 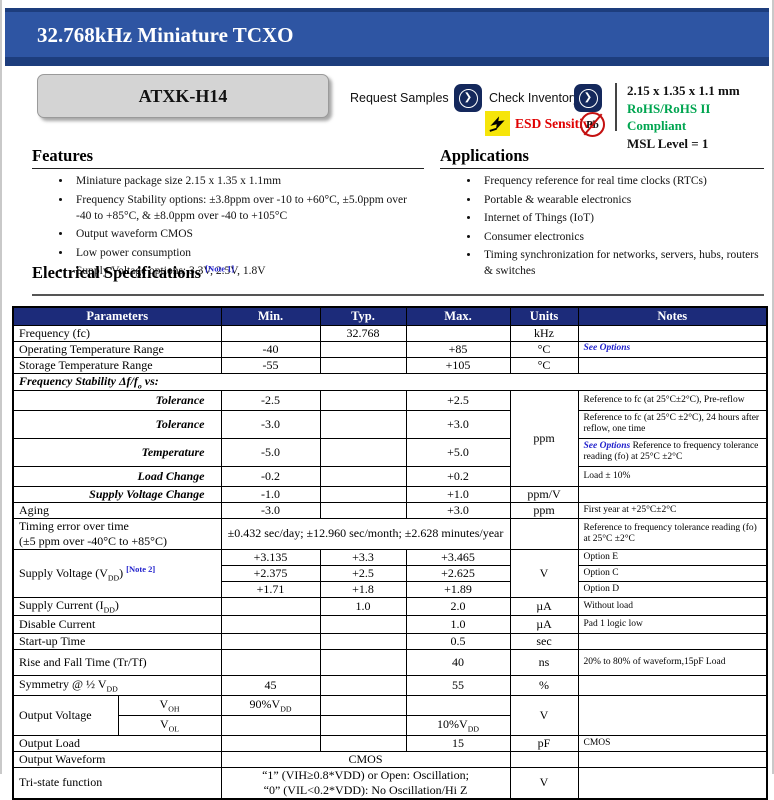 I want to click on table-cell: 45, so click(x=270, y=685).